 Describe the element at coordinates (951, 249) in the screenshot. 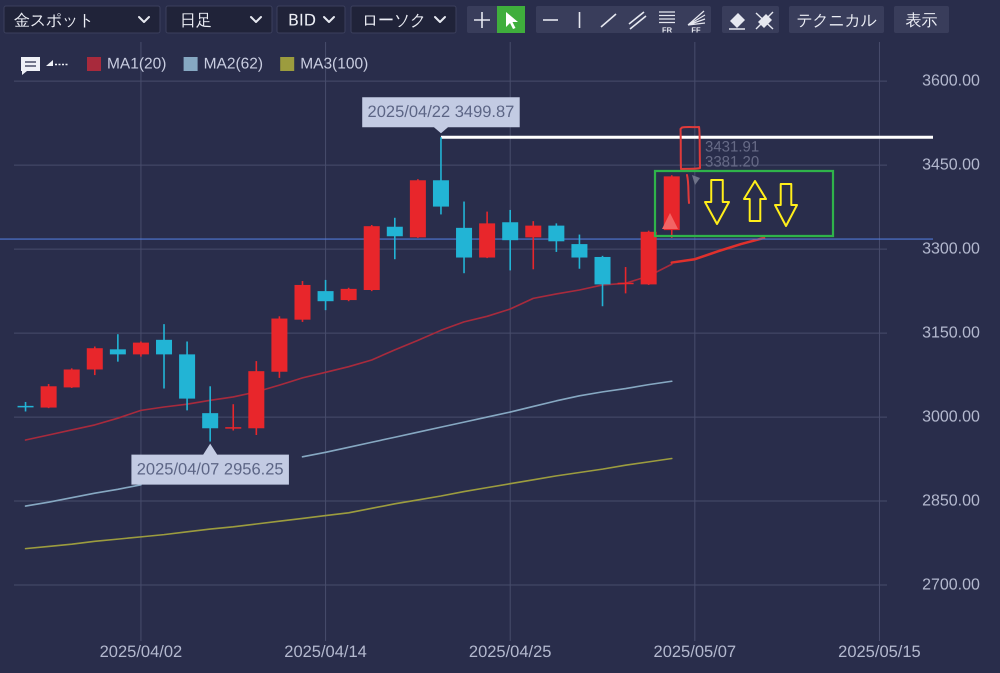

I see `y-tick-label: 3300.00` at that location.